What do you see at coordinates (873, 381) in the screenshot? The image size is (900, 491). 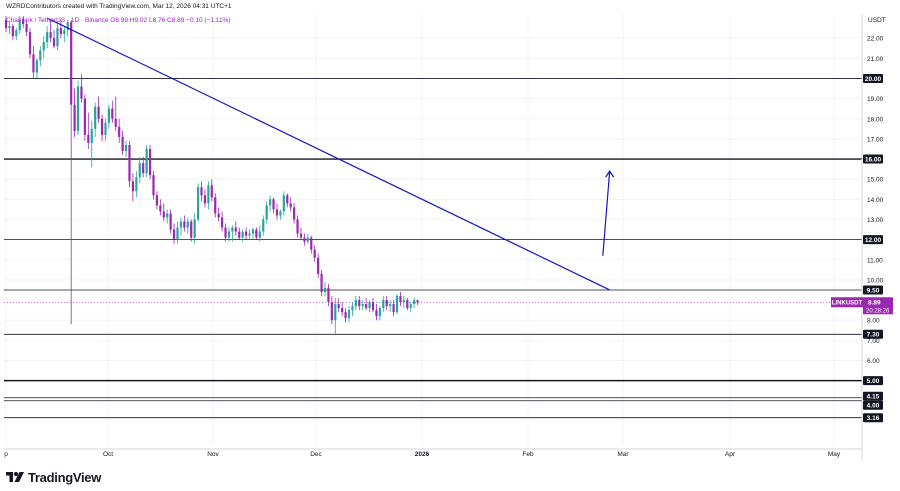 I see `level-tag-label: 5.00` at bounding box center [873, 381].